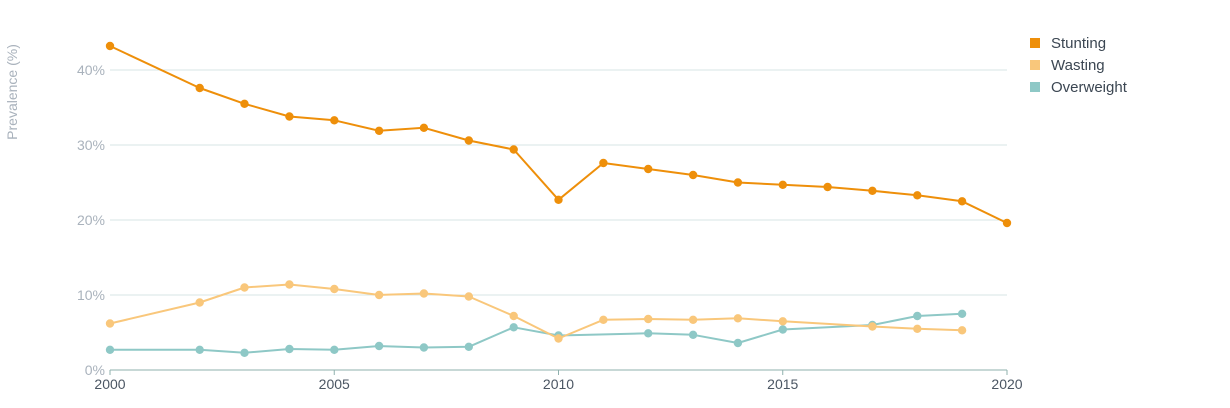  Describe the element at coordinates (91, 145) in the screenshot. I see `y-tick-label: 30%` at that location.